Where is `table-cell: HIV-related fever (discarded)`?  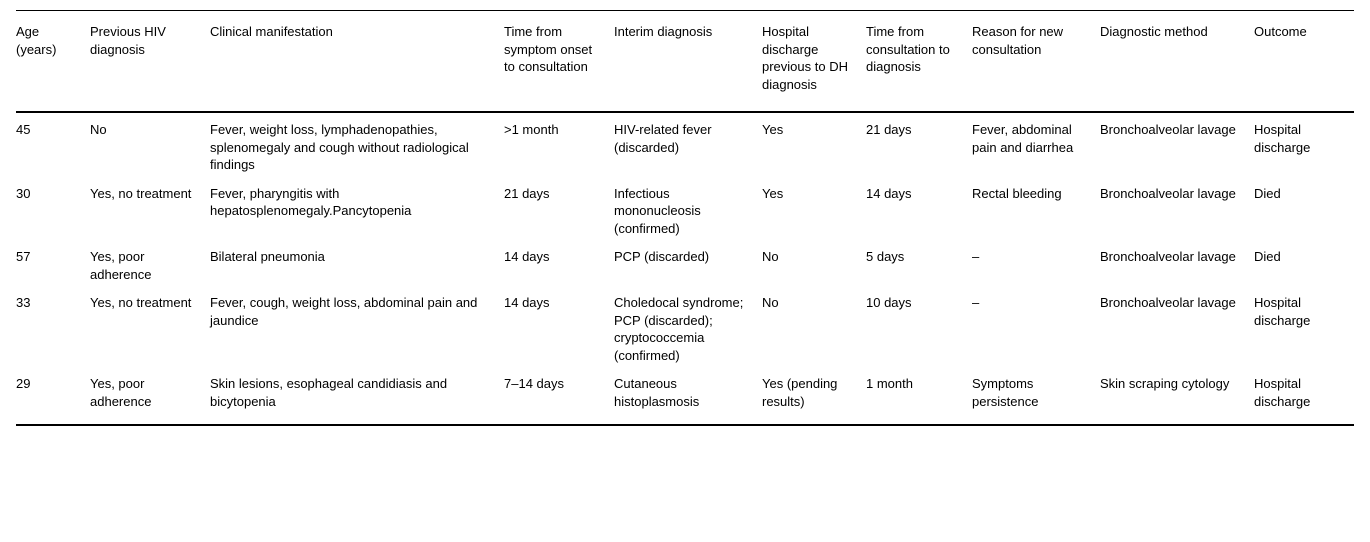
table-cell: HIV-related fever (discarded) is located at coordinates (663, 138).